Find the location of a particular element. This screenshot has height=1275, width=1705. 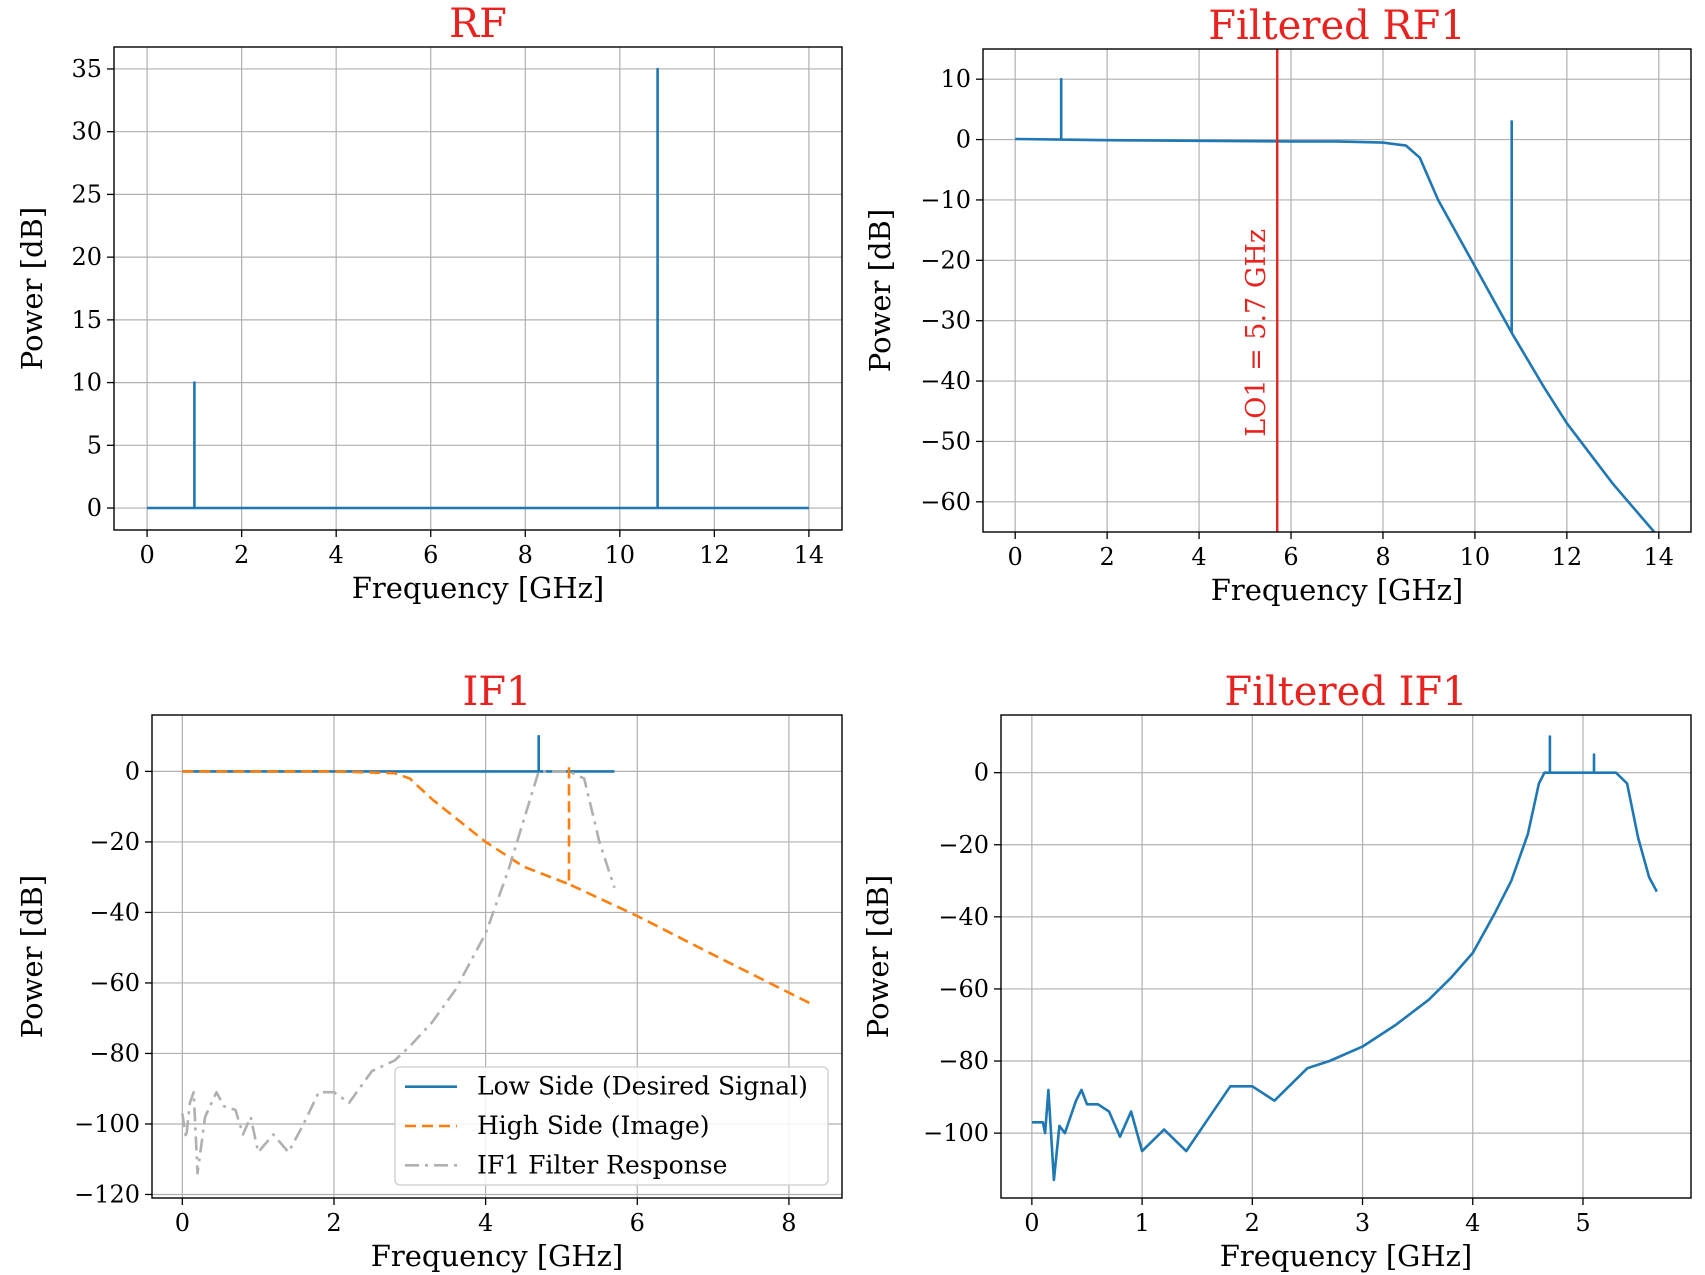

legend-box is located at coordinates (611, 1126).